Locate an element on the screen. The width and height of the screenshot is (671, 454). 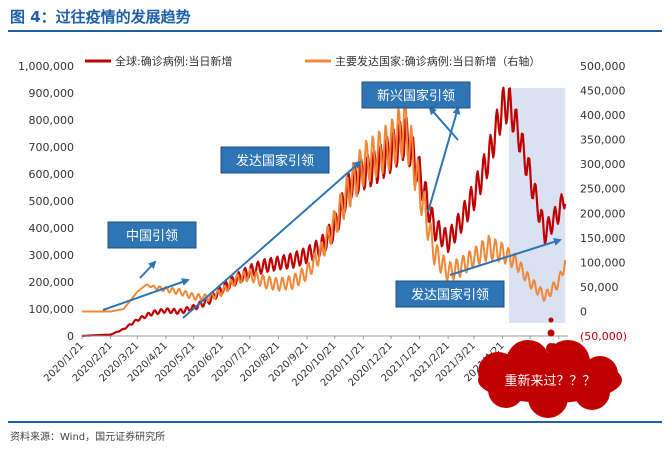
y2-tick-label: 500,000 is located at coordinates (603, 66).